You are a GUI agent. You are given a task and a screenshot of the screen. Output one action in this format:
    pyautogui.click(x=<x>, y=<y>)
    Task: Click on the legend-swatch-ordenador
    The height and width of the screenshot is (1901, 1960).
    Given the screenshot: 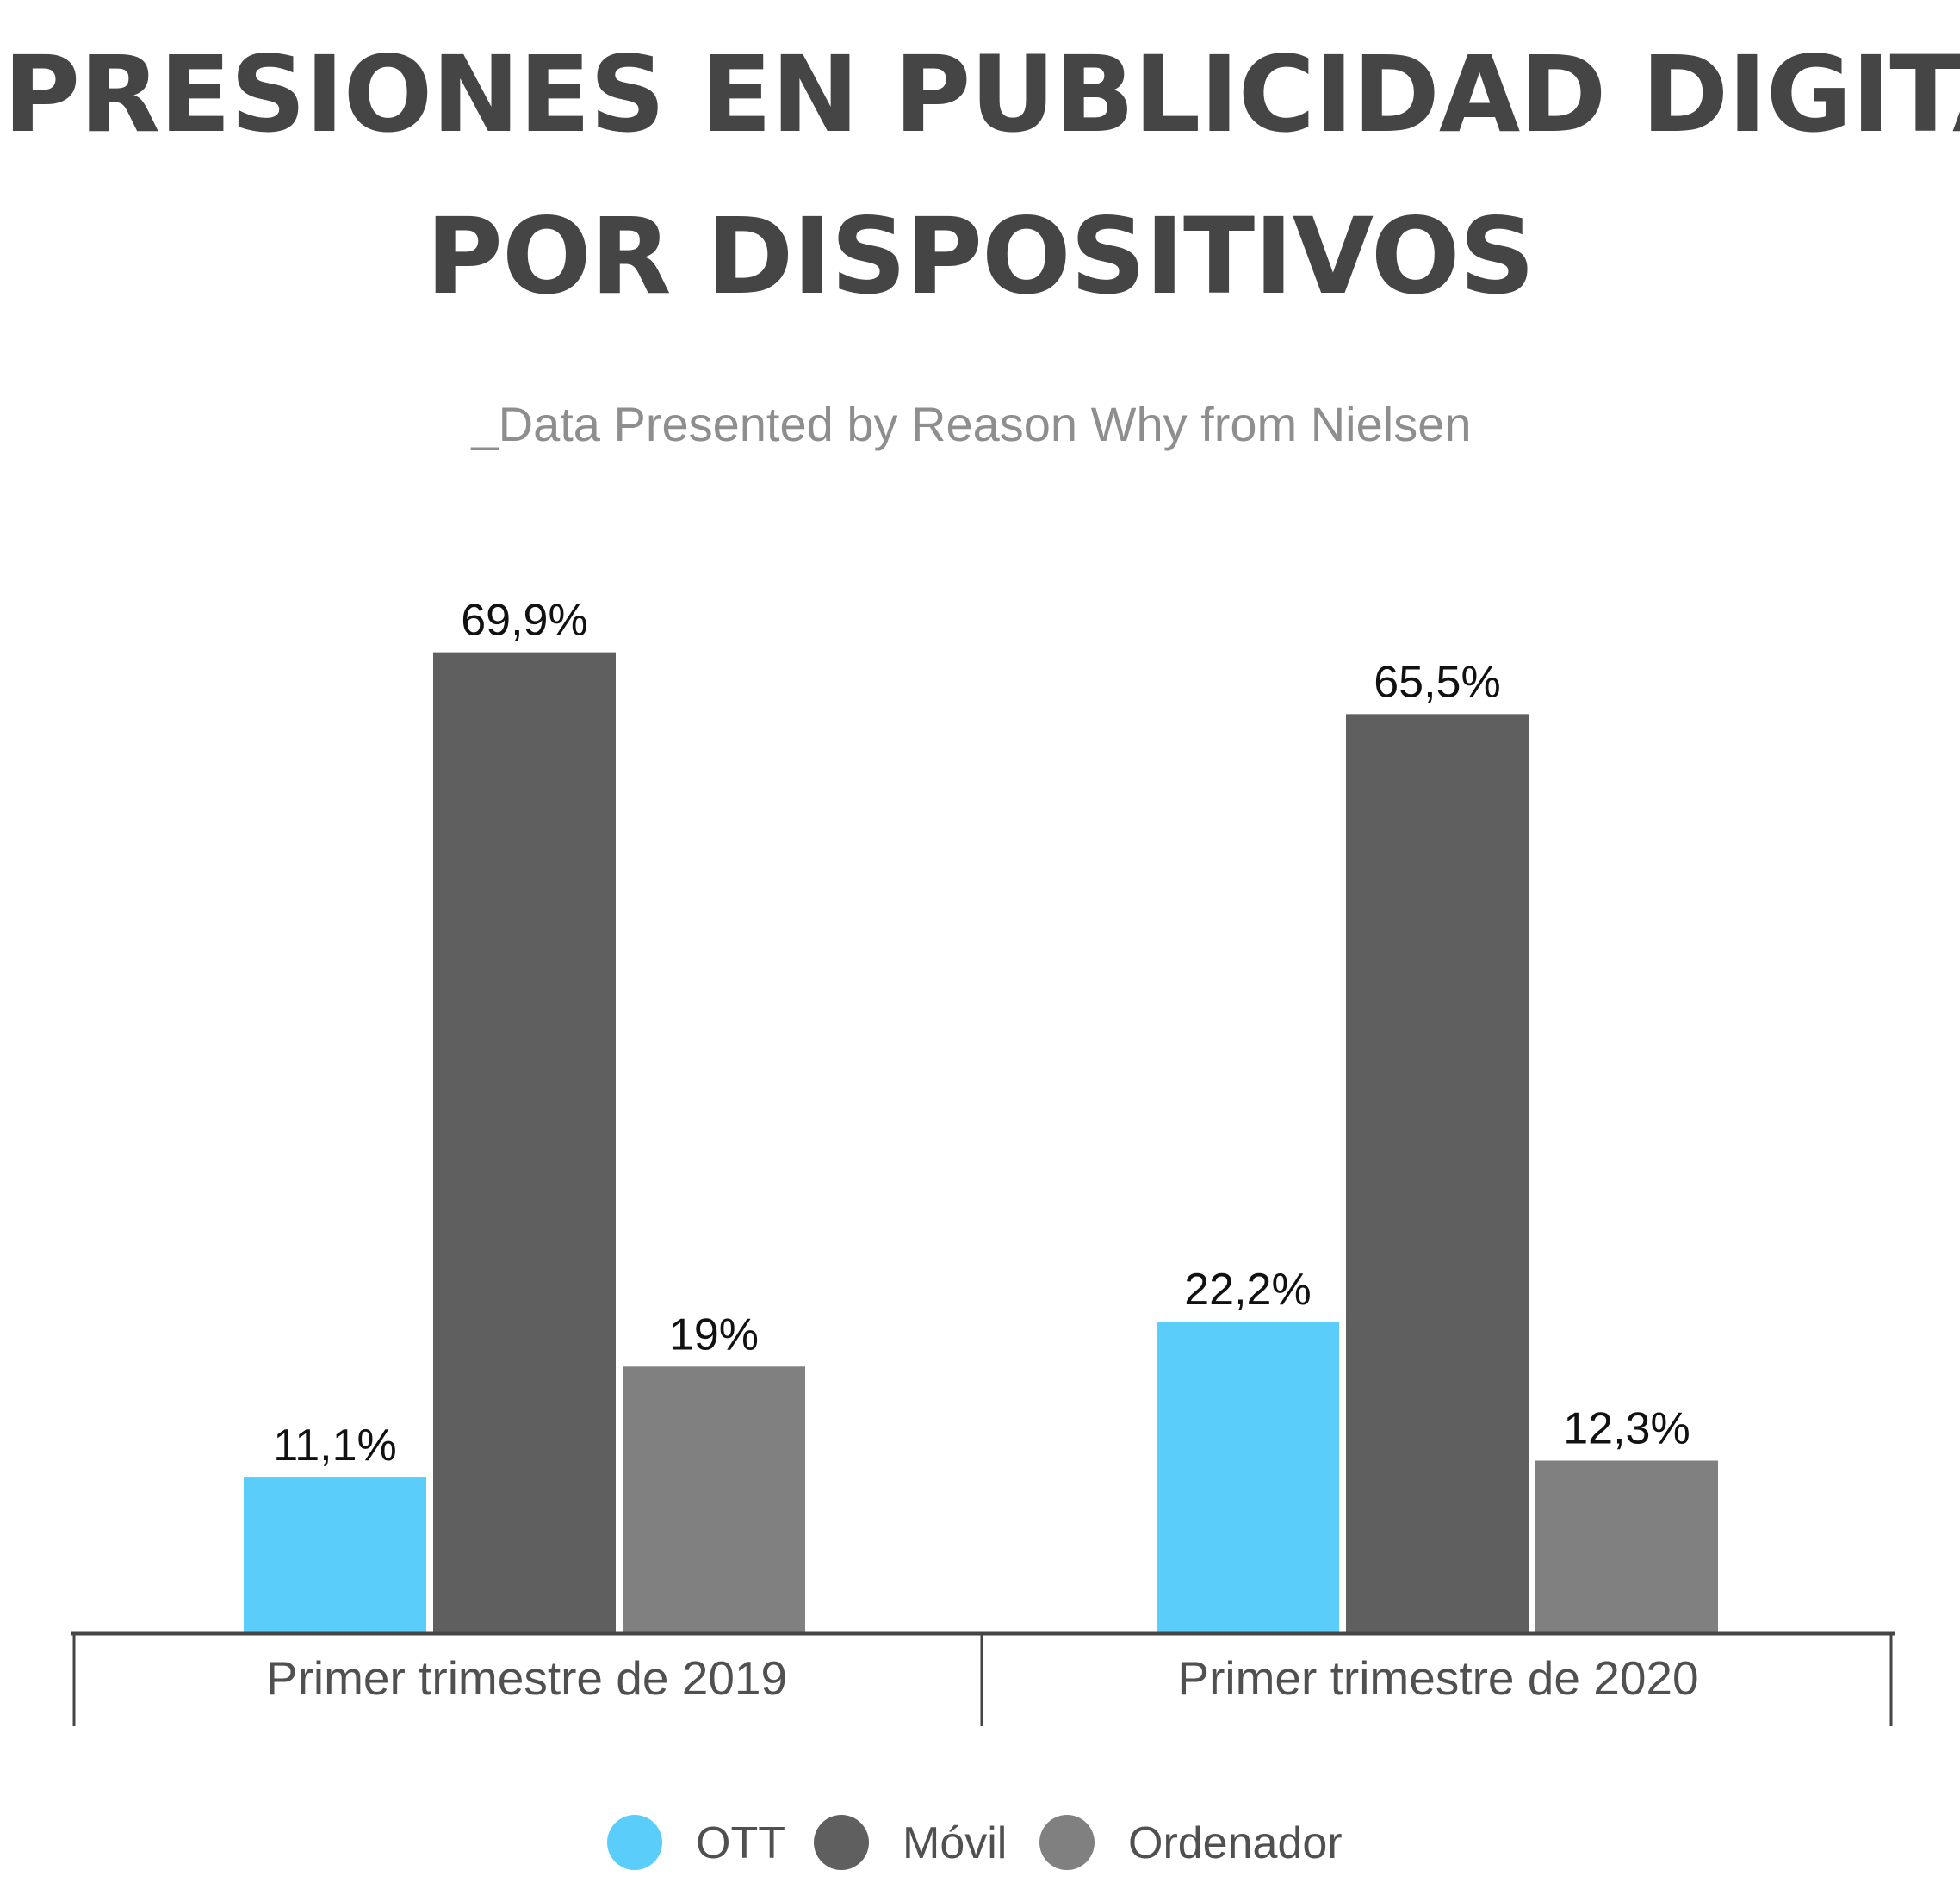 What is the action you would take?
    pyautogui.click(x=1067, y=1843)
    